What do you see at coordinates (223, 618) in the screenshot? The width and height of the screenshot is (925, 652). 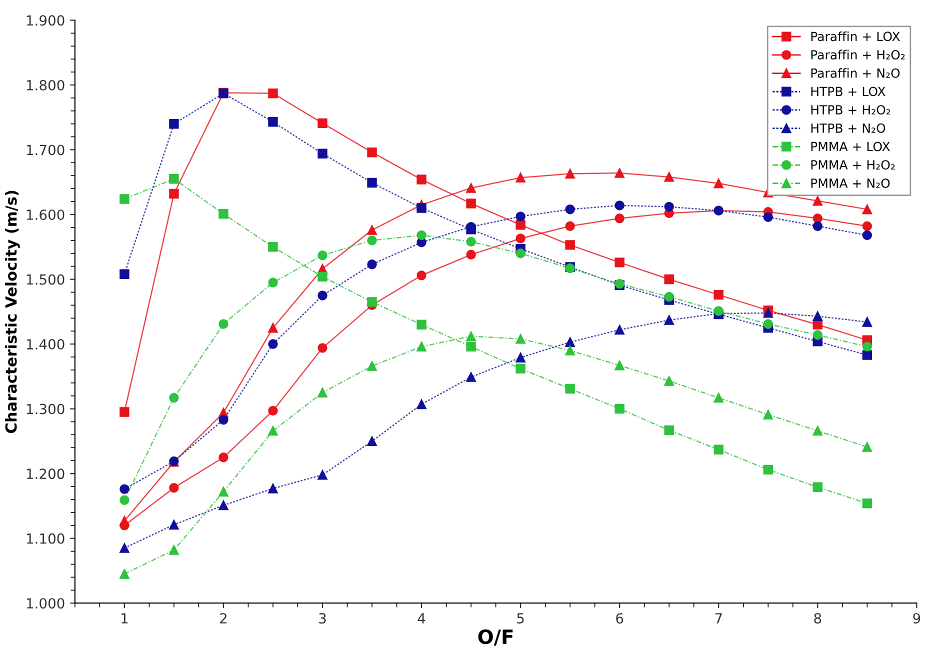 I see `x-tick-label: 2` at bounding box center [223, 618].